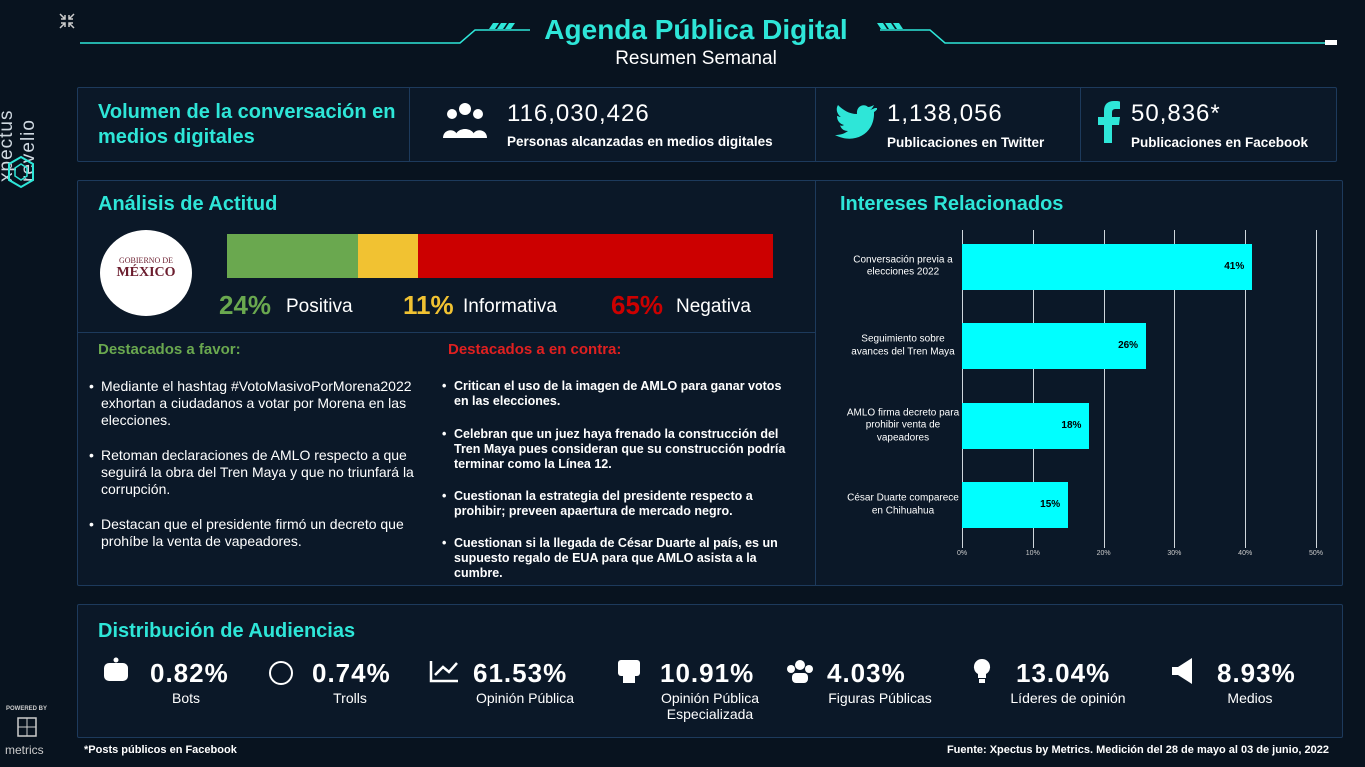 Image resolution: width=1365 pixels, height=767 pixels. Describe the element at coordinates (428, 305) in the screenshot. I see `segment-label: 11%` at that location.